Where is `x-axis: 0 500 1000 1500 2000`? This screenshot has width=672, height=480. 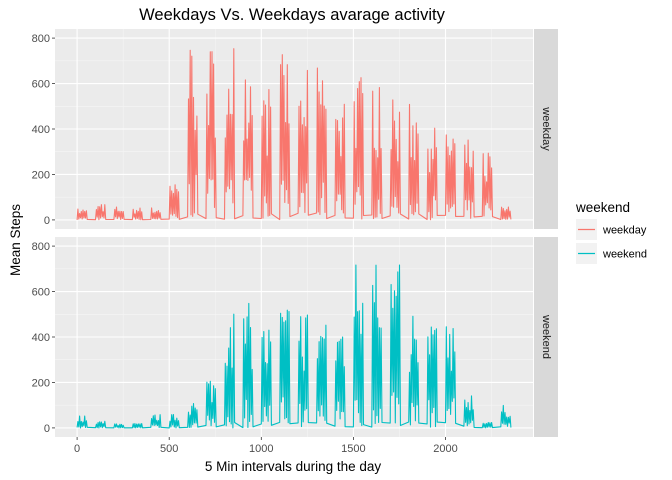
x-axis: 0 500 1000 1500 2000 is located at coordinates (266, 446).